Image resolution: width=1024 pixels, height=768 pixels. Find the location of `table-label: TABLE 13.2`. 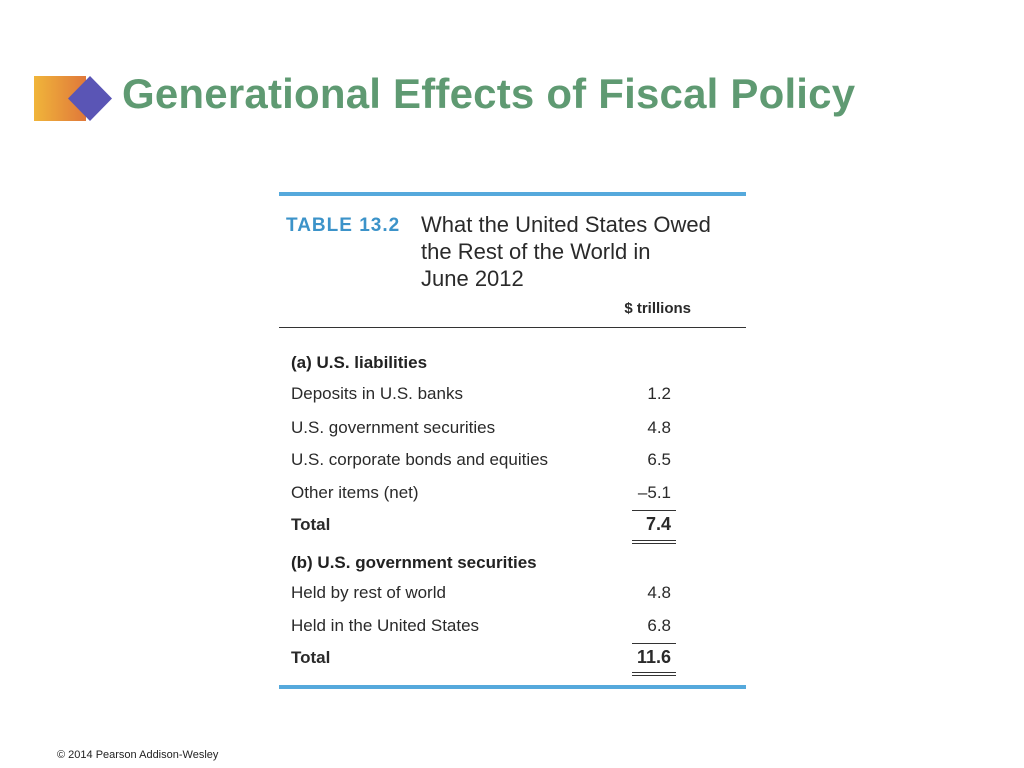

table-label: TABLE 13.2 is located at coordinates (343, 225).